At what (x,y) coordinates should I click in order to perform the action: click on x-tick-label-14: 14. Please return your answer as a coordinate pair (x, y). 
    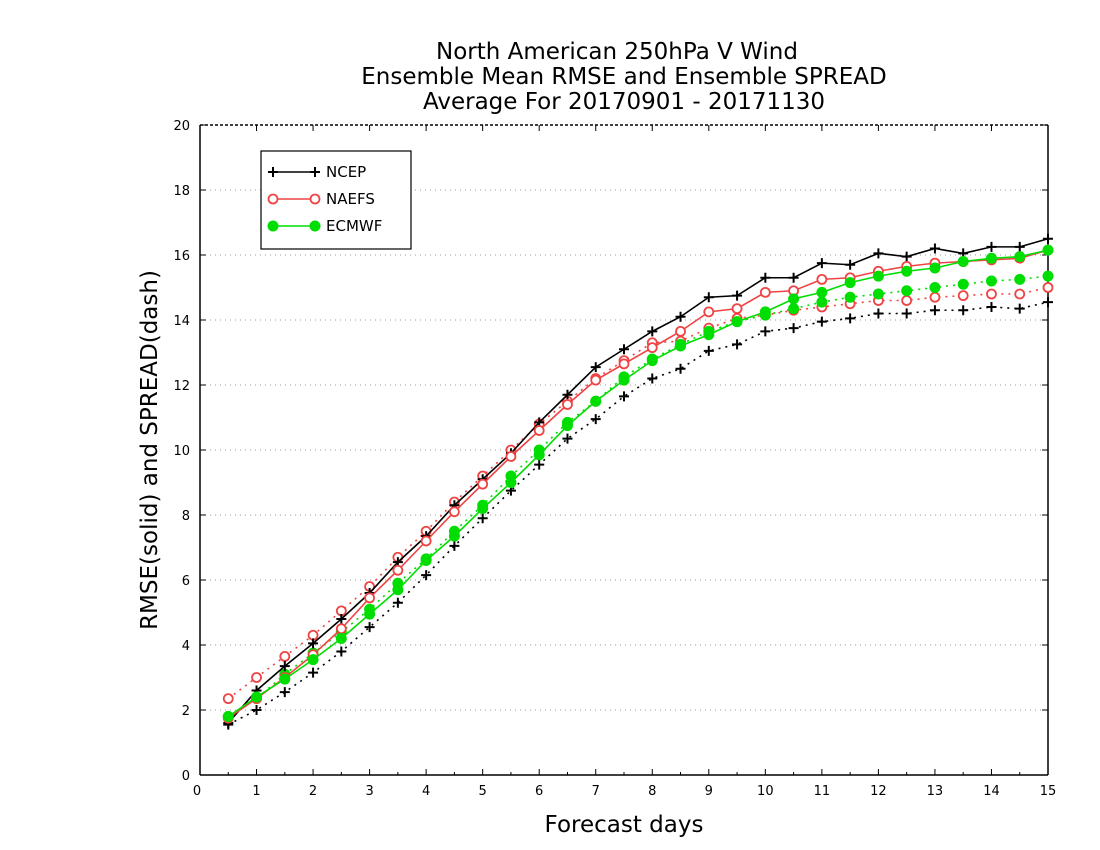
    Looking at the image, I should click on (991, 791).